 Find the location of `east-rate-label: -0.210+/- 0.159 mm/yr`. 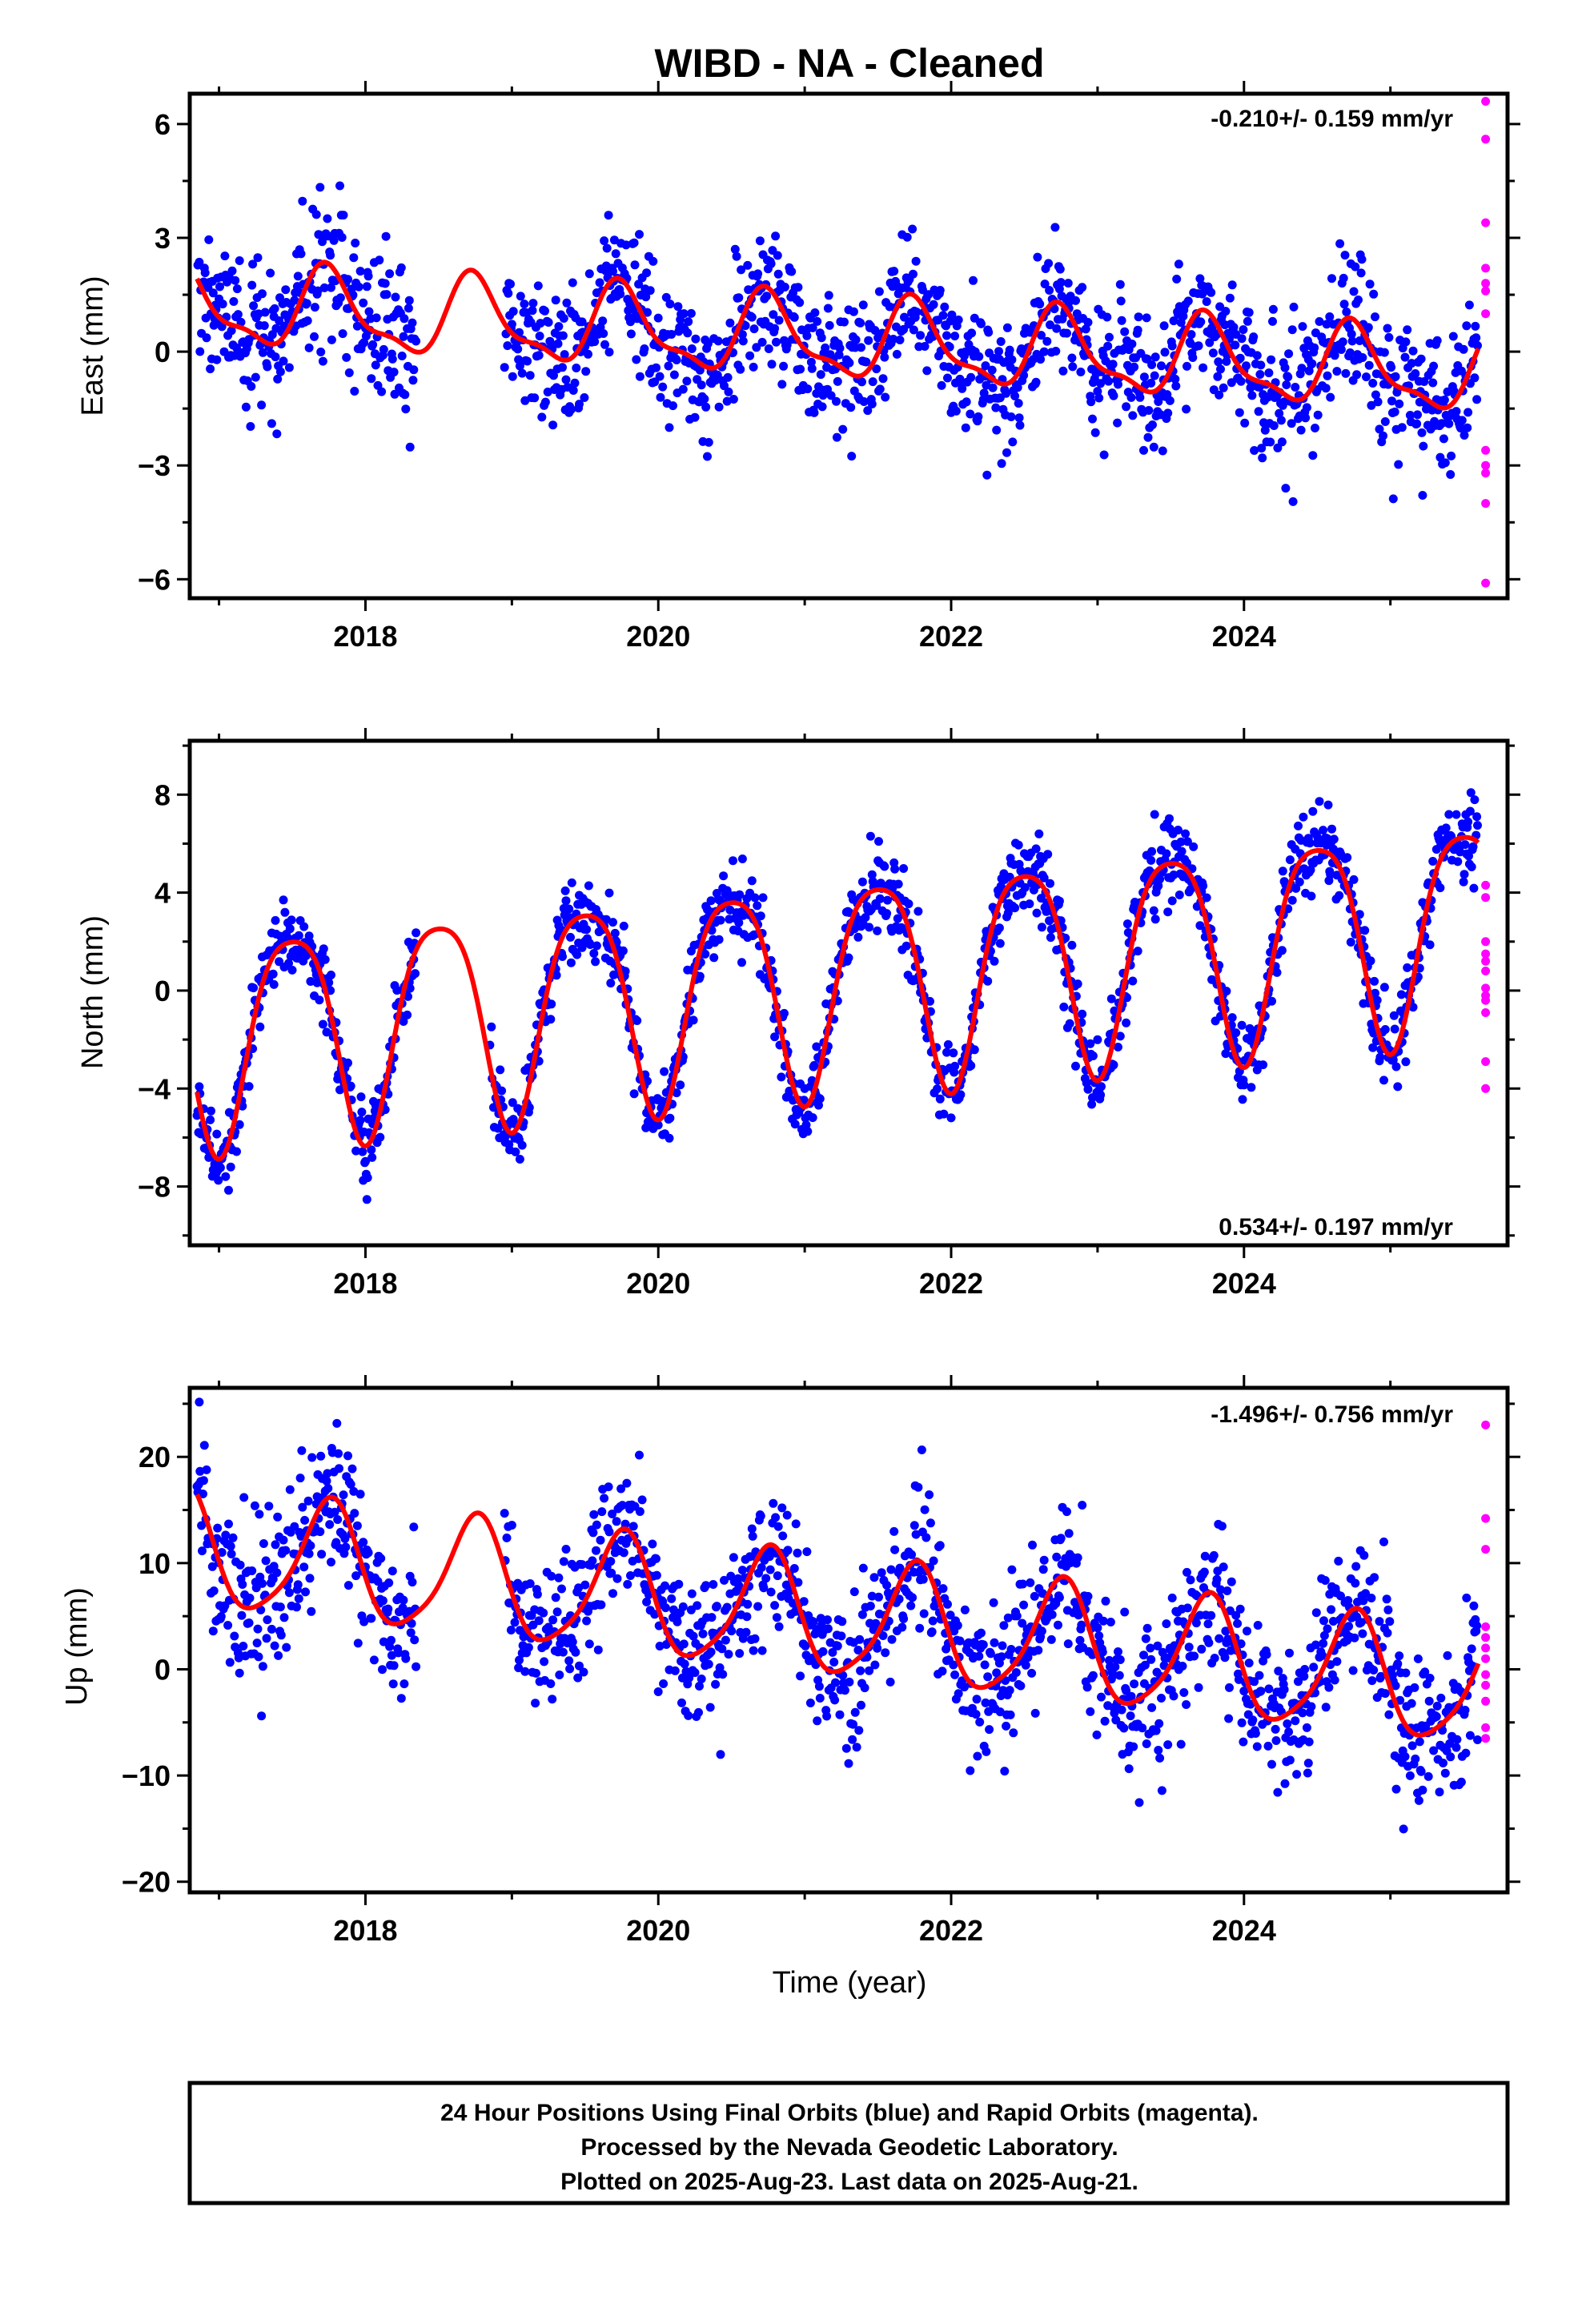

east-rate-label: -0.210+/- 0.159 mm/yr is located at coordinates (1332, 119).